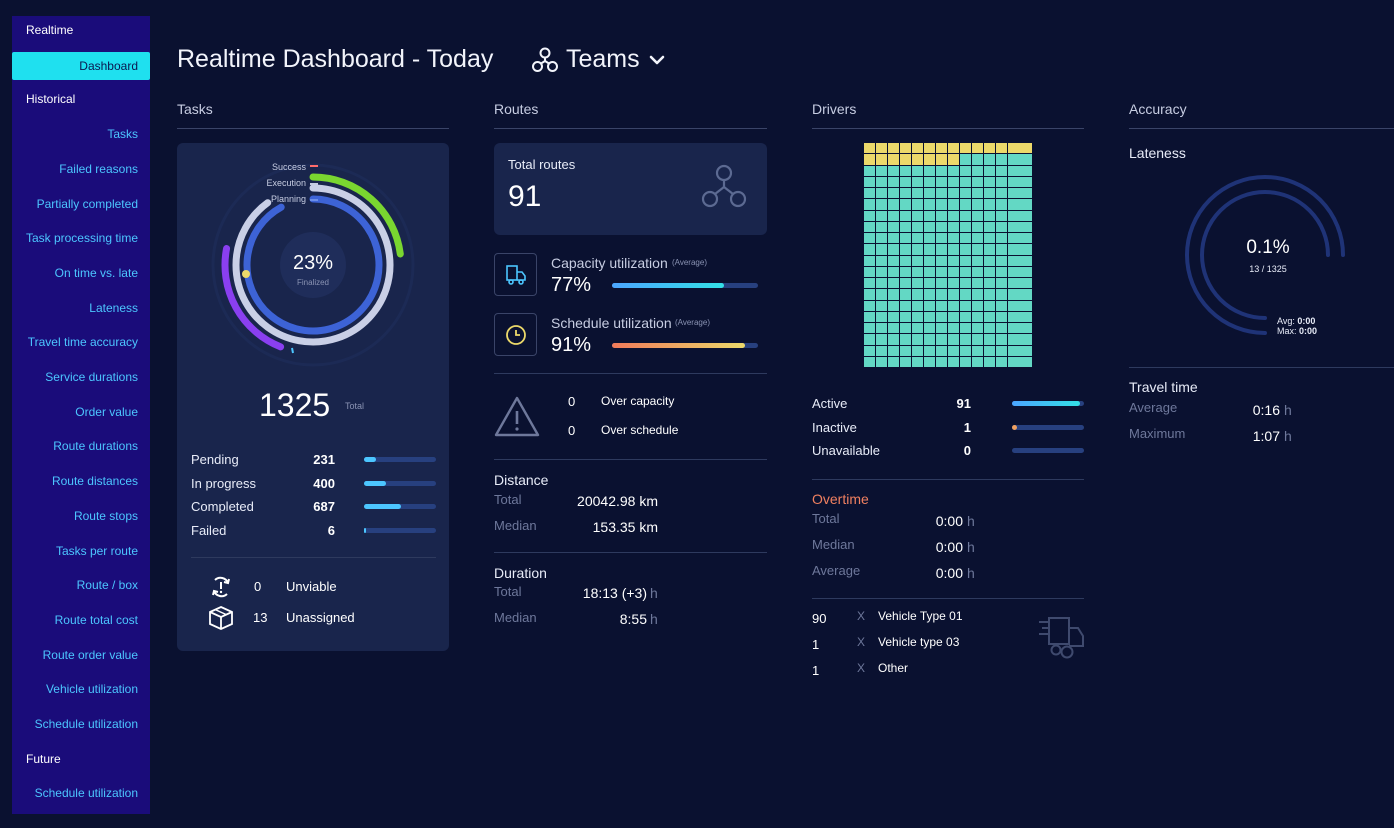 The width and height of the screenshot is (1394, 828). Describe the element at coordinates (90, 654) in the screenshot. I see `sidebar-item-route-order-value: Route order value` at that location.